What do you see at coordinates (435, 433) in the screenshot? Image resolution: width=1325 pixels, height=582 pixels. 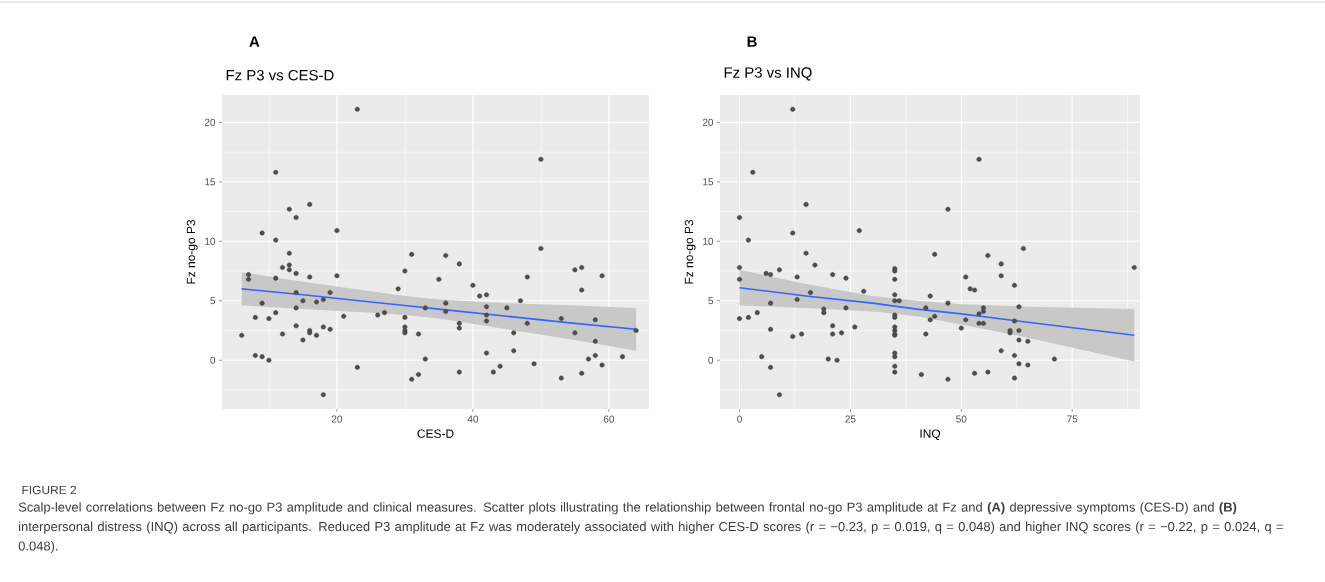 I see `x-axis-title: CES-D` at bounding box center [435, 433].